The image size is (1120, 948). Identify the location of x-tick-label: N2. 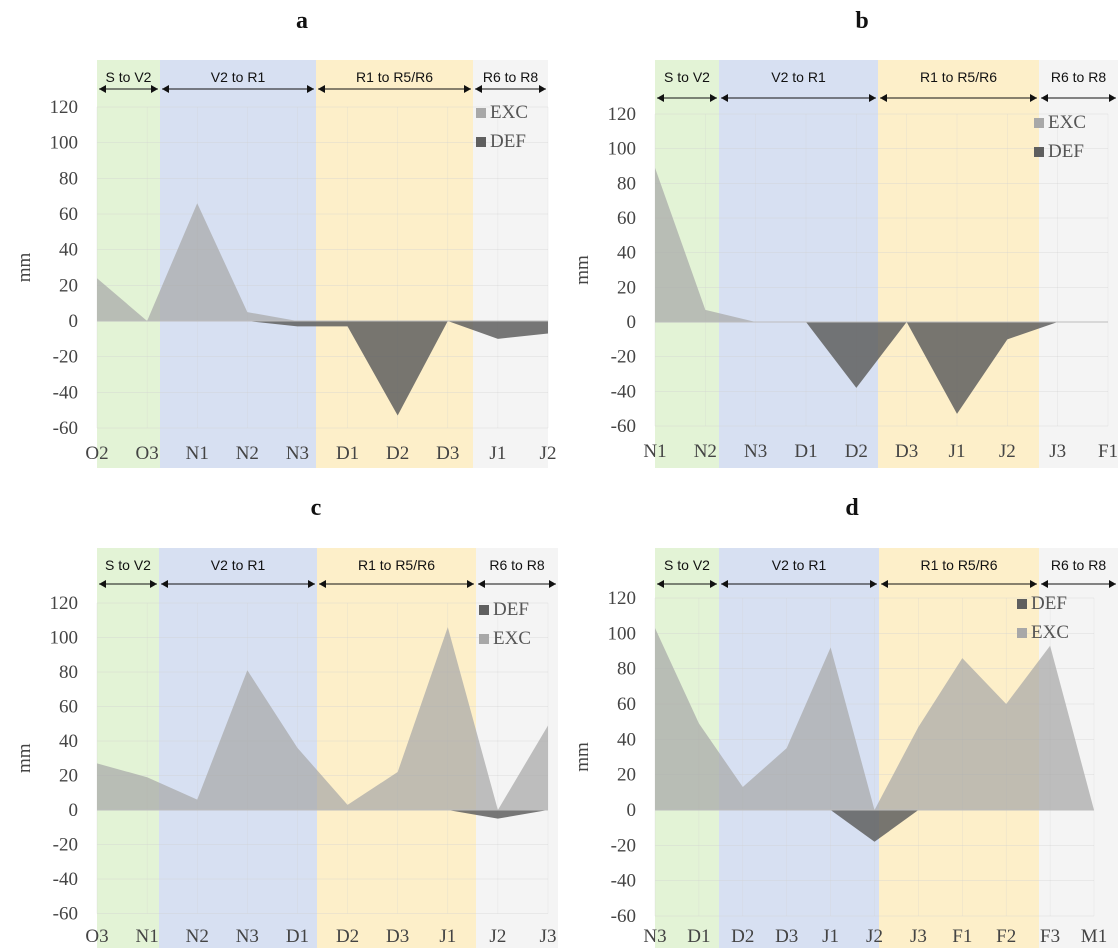
(705, 451).